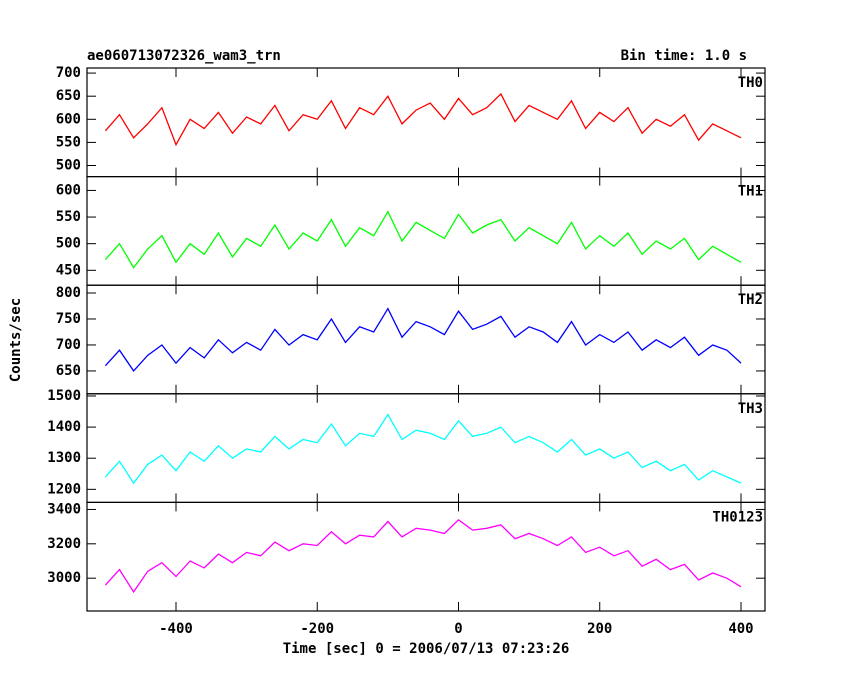 Image resolution: width=850 pixels, height=680 pixels. I want to click on x-tick-label: 400, so click(740, 629).